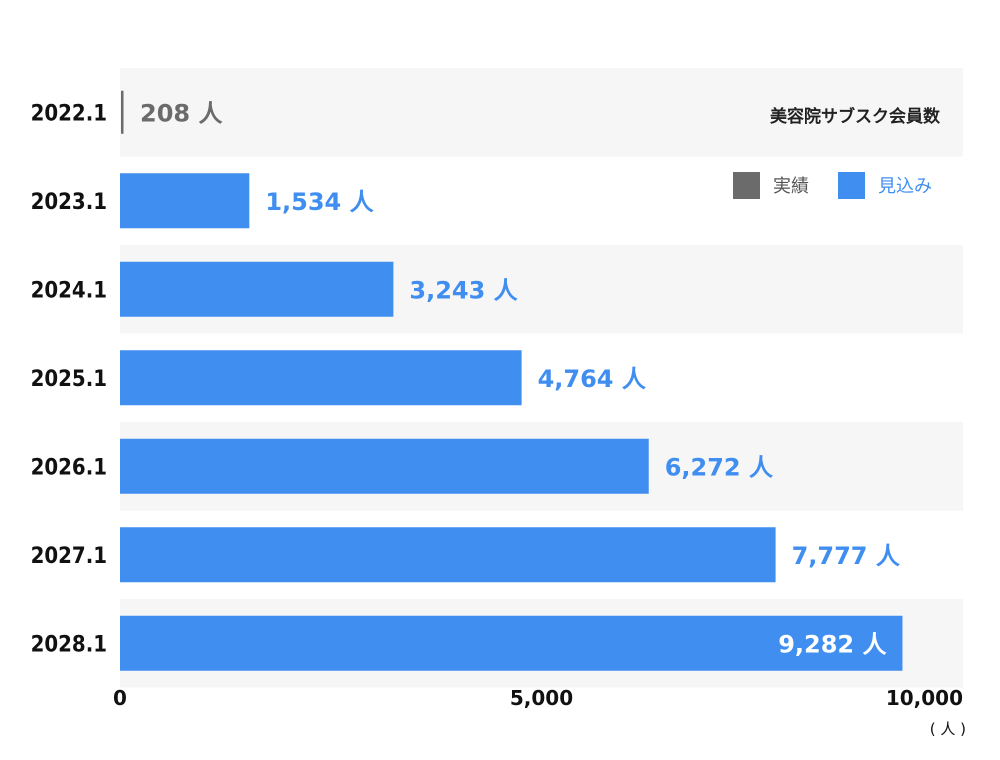 The height and width of the screenshot is (760, 1000). What do you see at coordinates (948, 729) in the screenshot?
I see `x-axis-unit: ( 人 )` at bounding box center [948, 729].